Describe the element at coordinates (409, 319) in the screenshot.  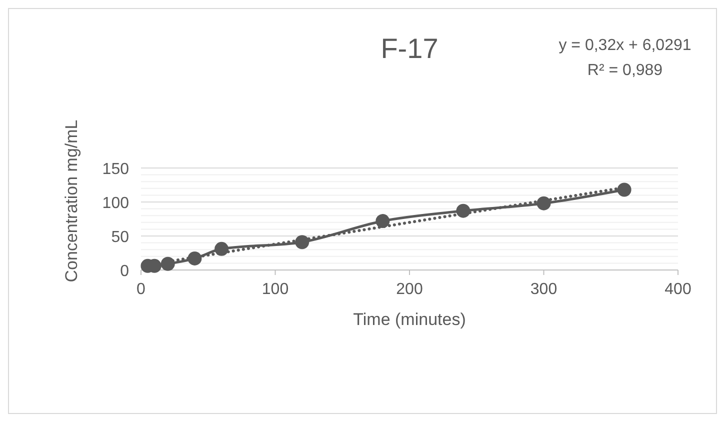
I see `x-axis-title: Time (minutes)` at that location.